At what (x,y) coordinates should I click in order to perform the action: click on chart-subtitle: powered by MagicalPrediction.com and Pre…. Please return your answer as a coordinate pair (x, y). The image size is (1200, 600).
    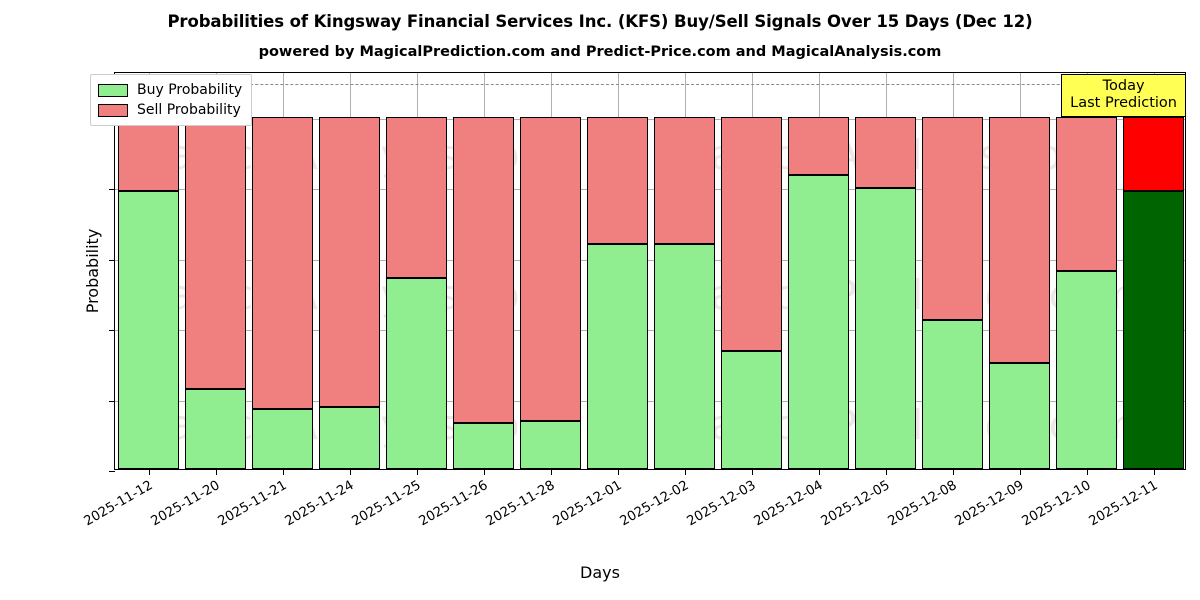
    Looking at the image, I should click on (600, 52).